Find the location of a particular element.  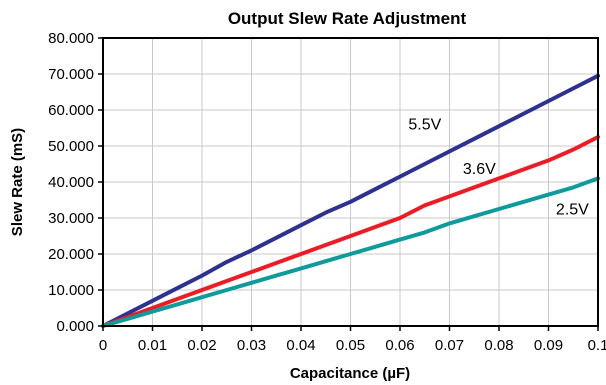

y-tick-label: 50.000 is located at coordinates (71, 146).